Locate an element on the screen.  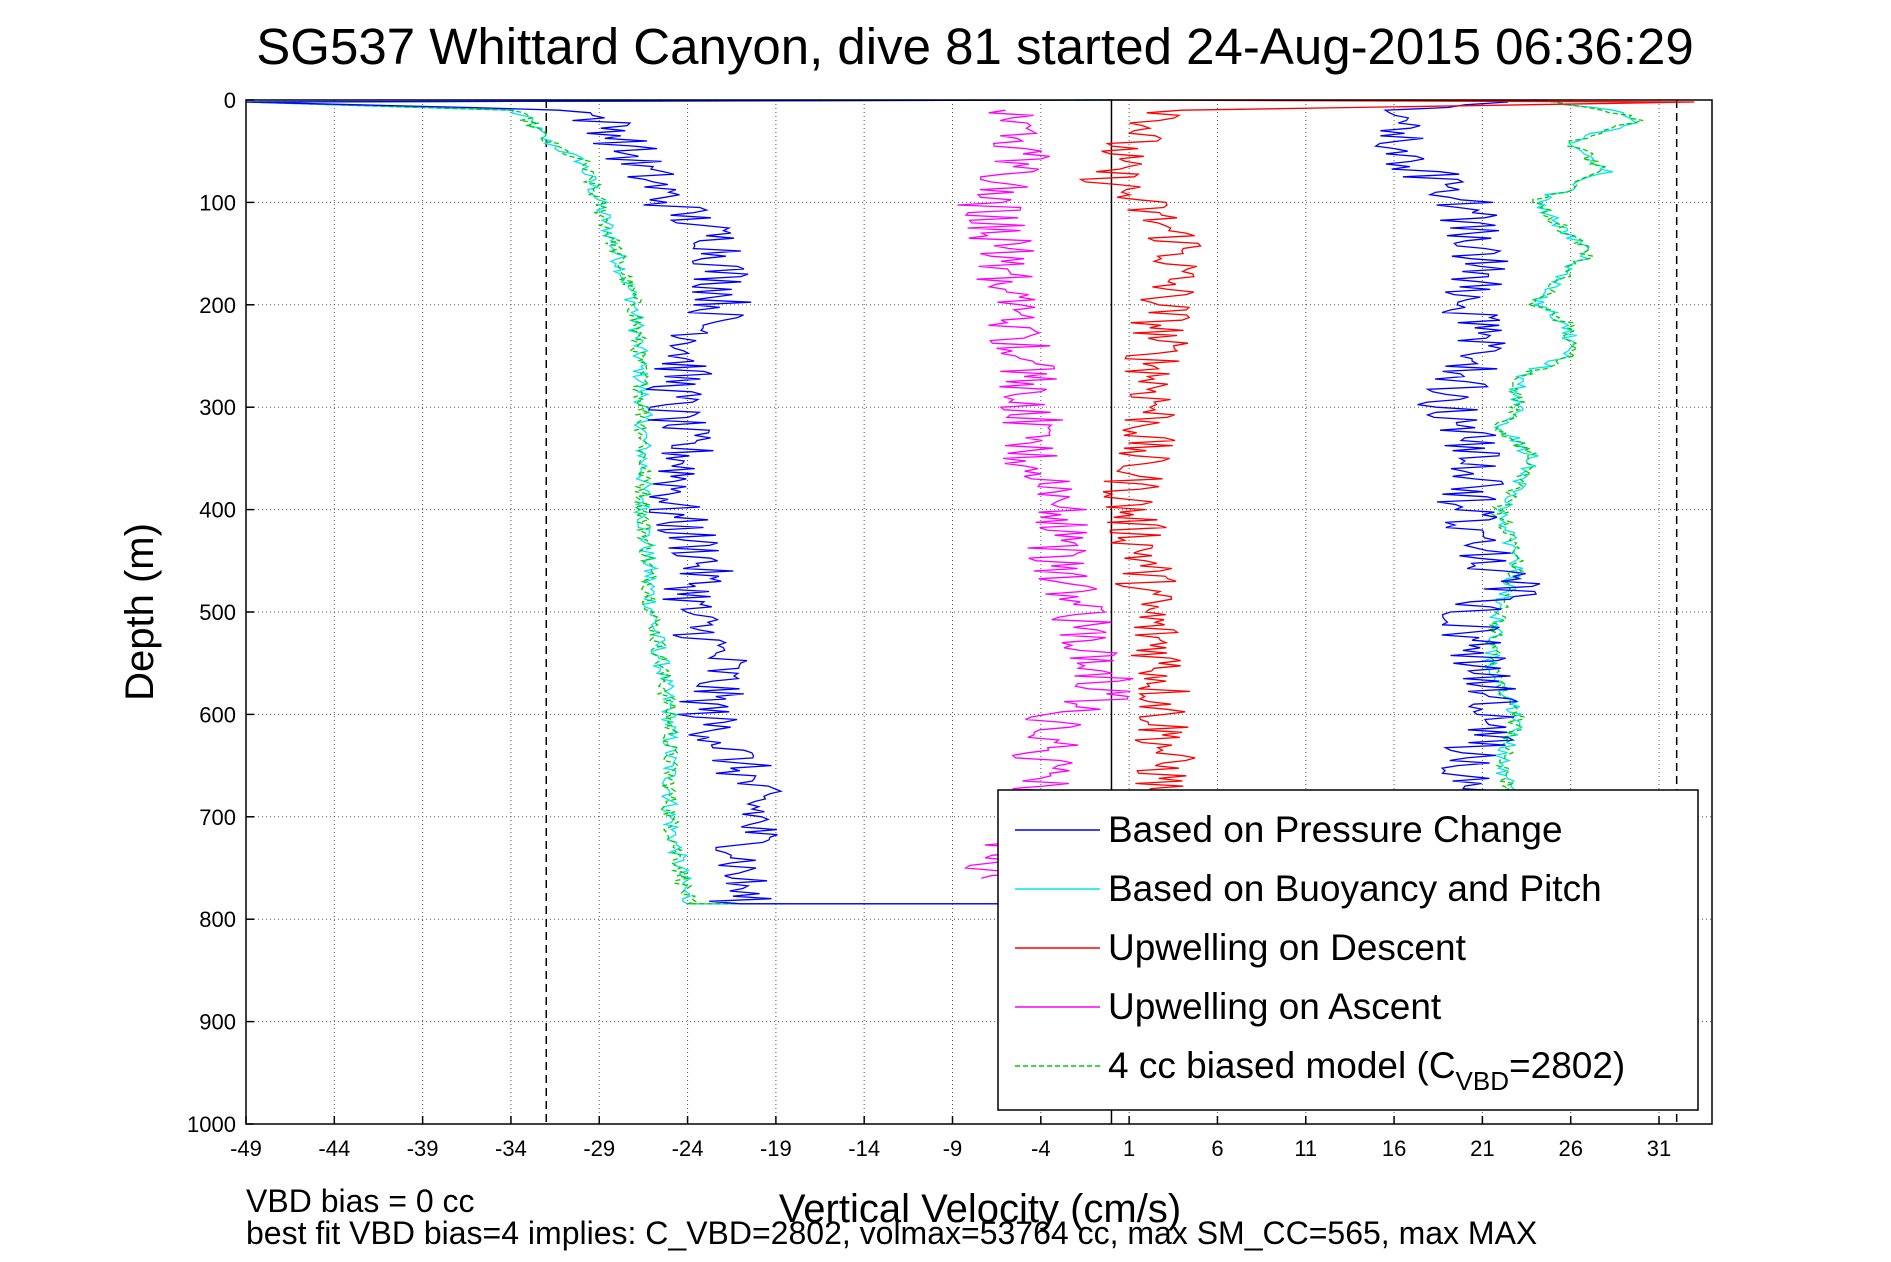
legend-label-text: Upwelling on Ascent is located at coordinates (1275, 1006).